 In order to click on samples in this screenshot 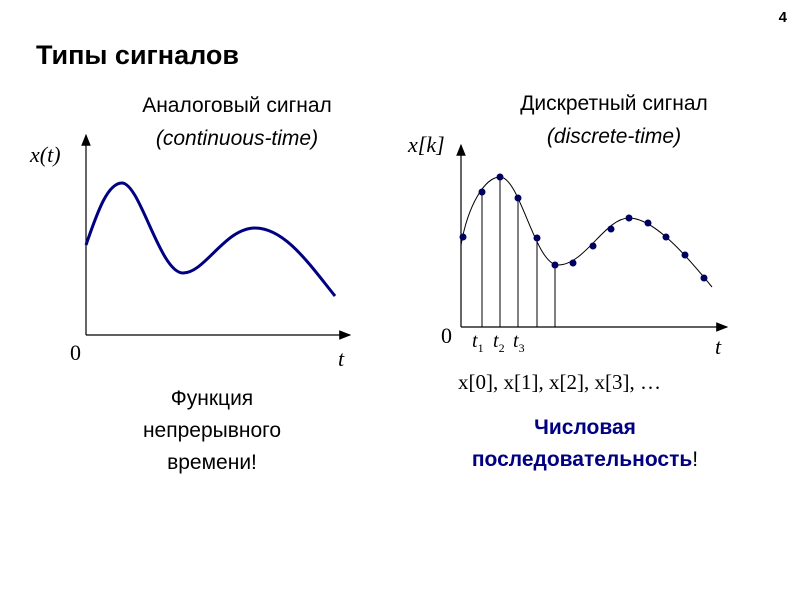, I will do `click(583, 227)`.